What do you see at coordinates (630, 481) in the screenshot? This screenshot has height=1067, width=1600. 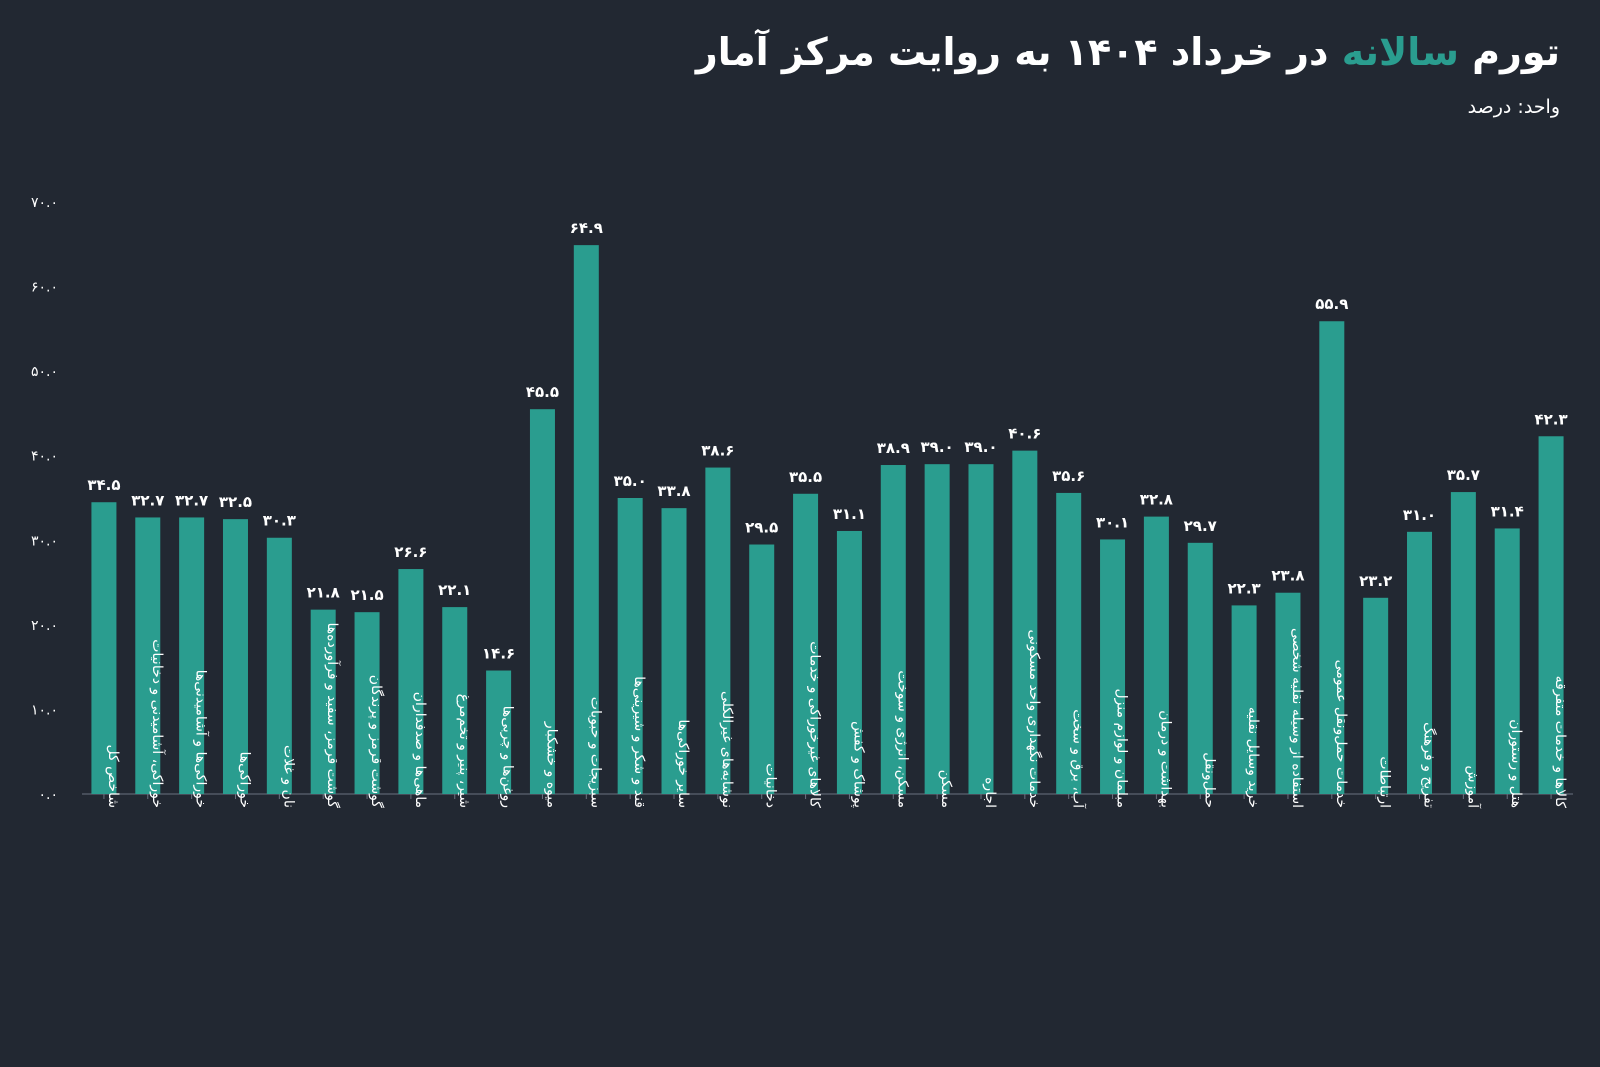 I see `data-label: ۳۵.۰` at bounding box center [630, 481].